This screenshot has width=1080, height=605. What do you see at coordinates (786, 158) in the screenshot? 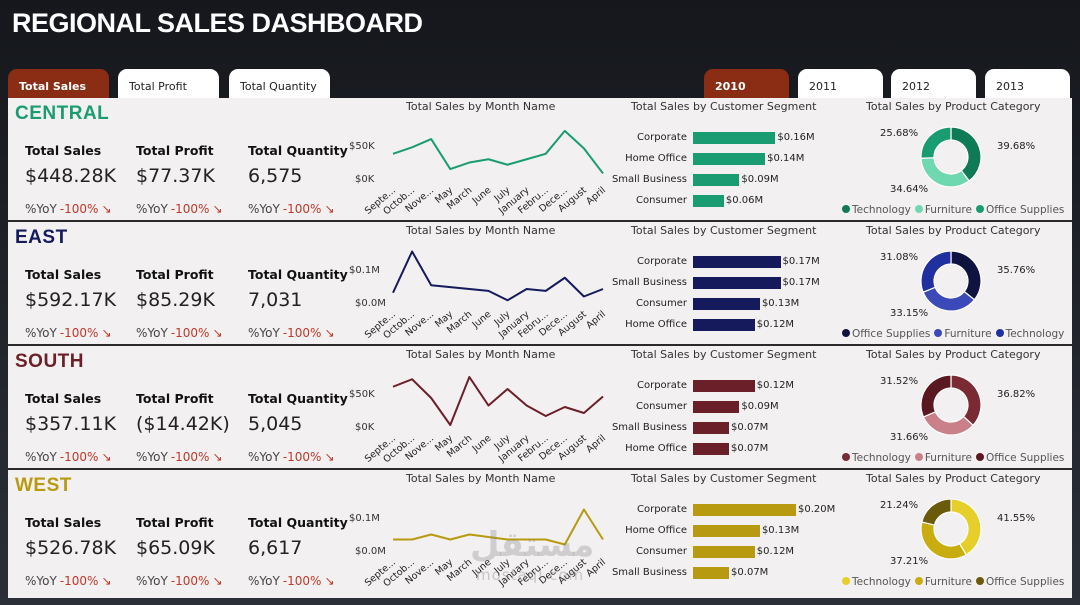
I see `segment-value: $0.14M` at bounding box center [786, 158].